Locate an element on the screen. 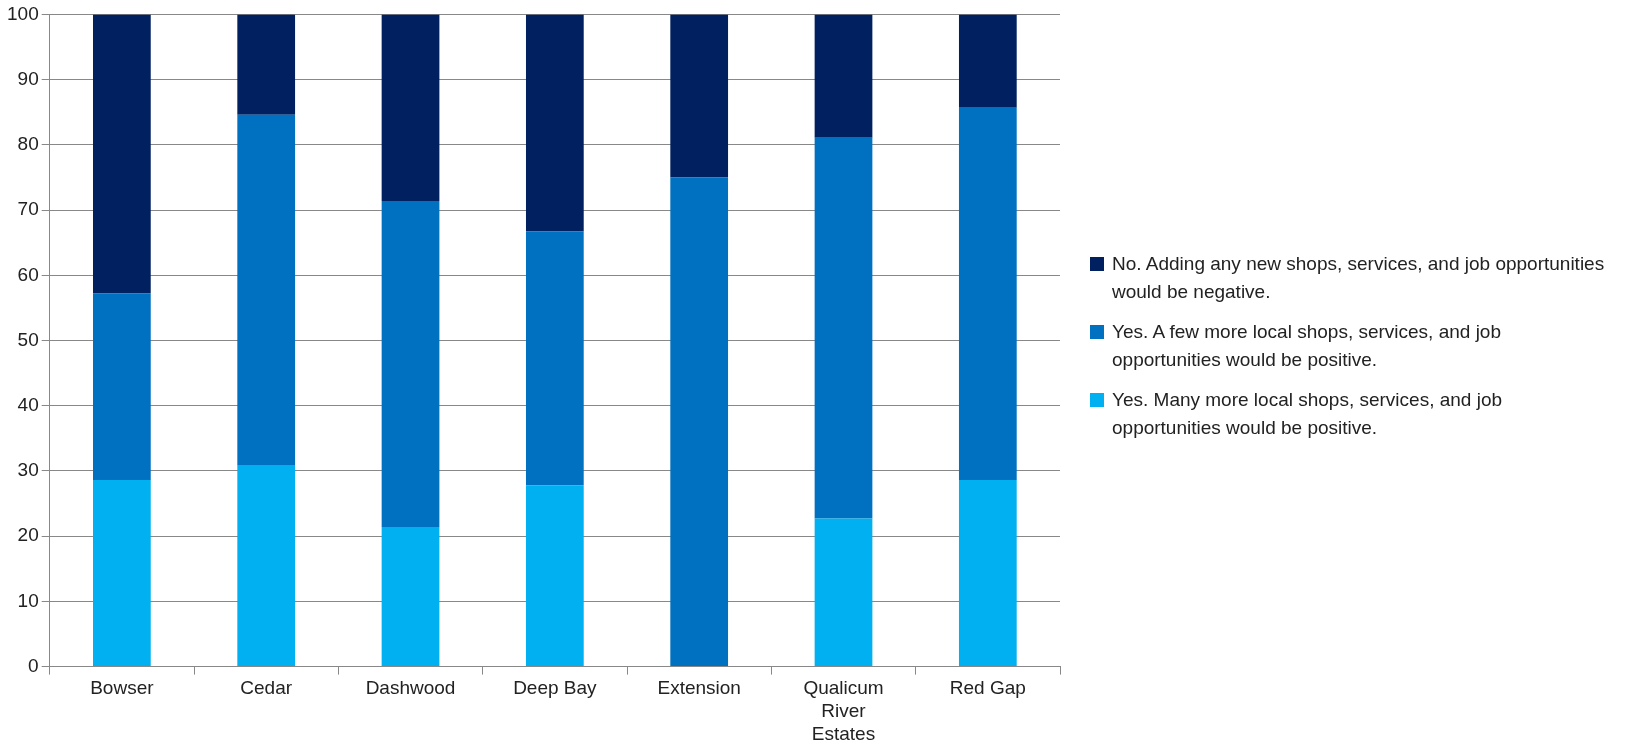 Image resolution: width=1627 pixels, height=749 pixels. legend-label: Yes. A few more local shops, services, and job opportunities would be positive. is located at coordinates (1307, 346).